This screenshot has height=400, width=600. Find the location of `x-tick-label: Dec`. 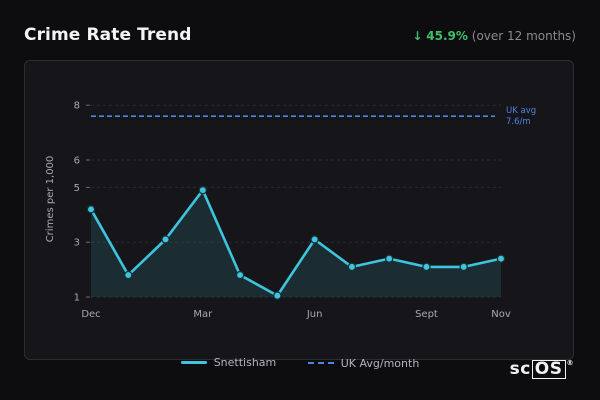

x-tick-label: Dec is located at coordinates (90, 314).